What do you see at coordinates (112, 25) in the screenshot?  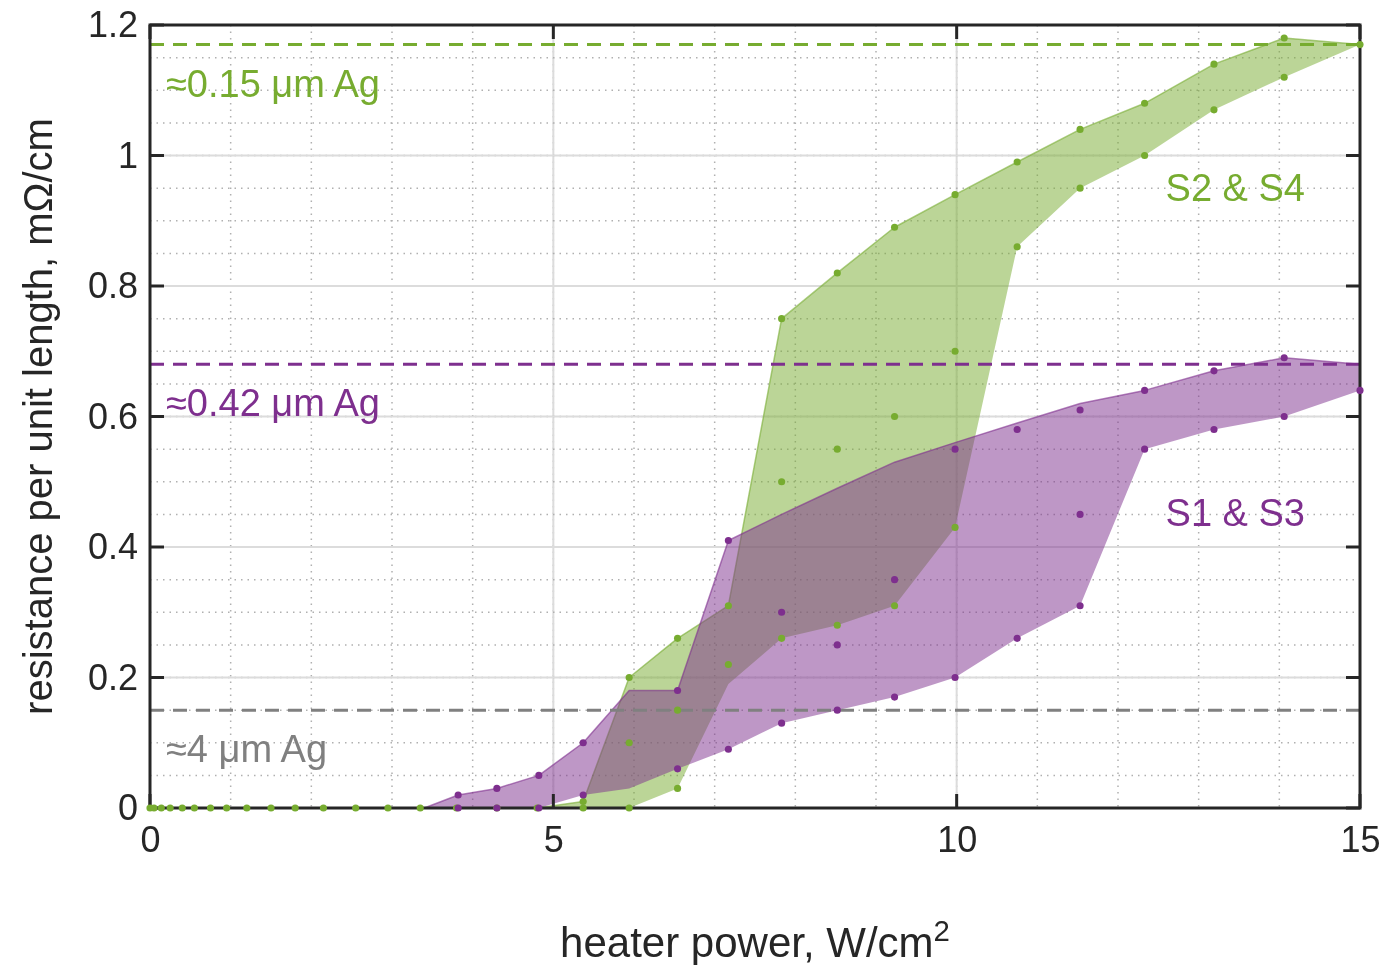 I see `y-tick-label: 1.2` at bounding box center [112, 25].